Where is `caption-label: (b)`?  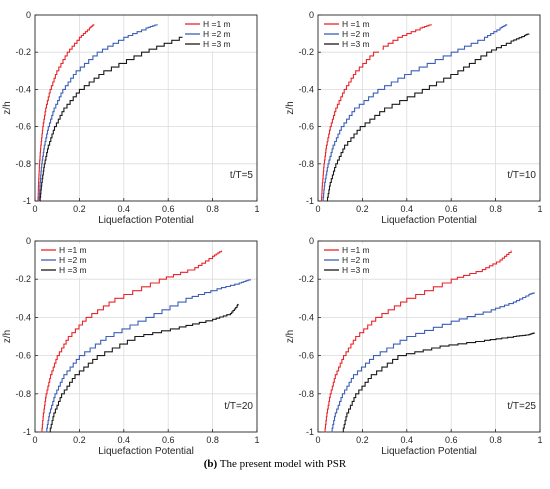 caption-label: (b) is located at coordinates (210, 464).